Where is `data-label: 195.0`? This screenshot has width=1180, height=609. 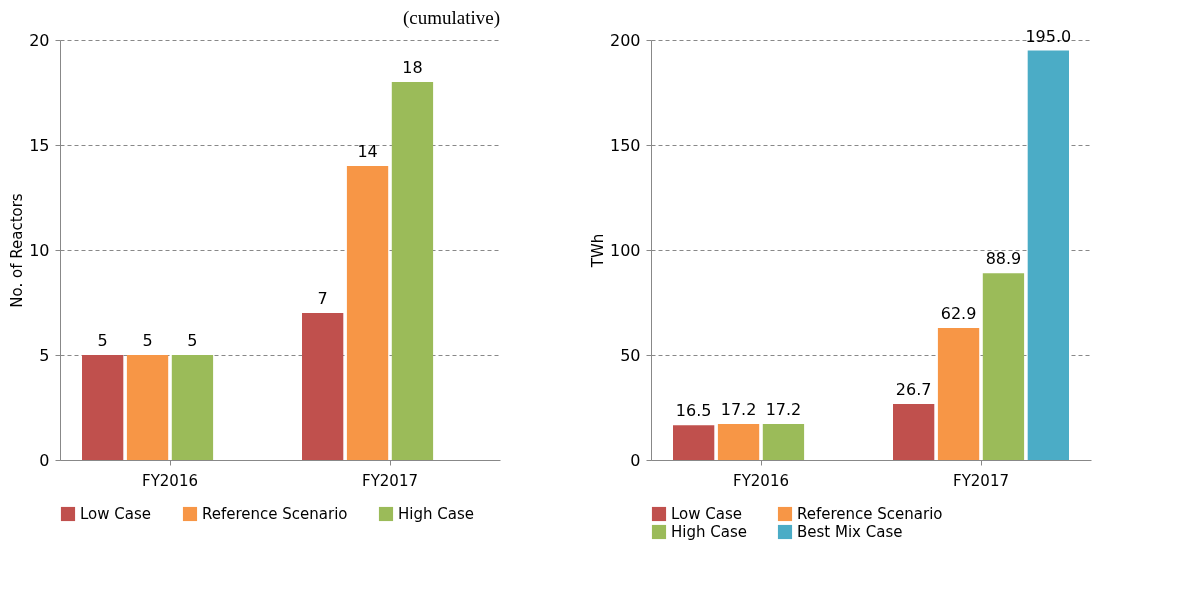
data-label: 195.0 is located at coordinates (1048, 36).